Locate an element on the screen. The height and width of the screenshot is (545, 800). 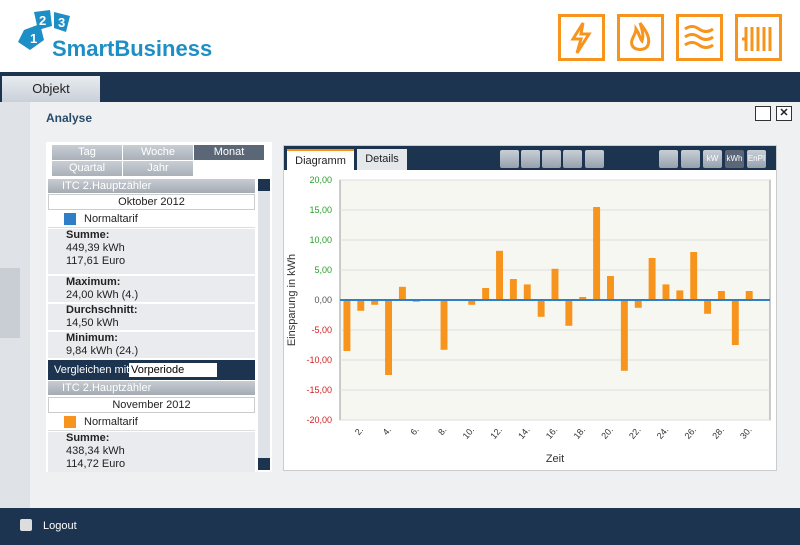
x-tick-label: 30. is located at coordinates (746, 433).